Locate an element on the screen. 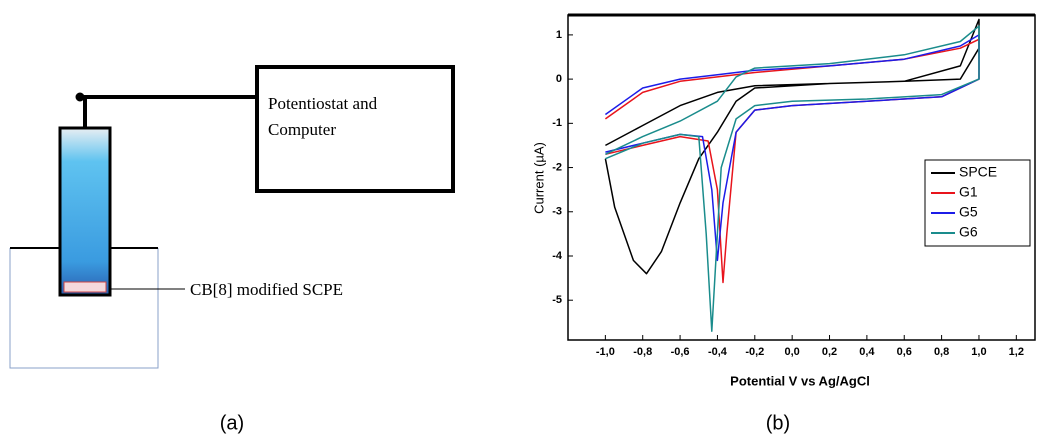 This screenshot has width=1037, height=444. x-tick-label: 0,4 is located at coordinates (867, 352).